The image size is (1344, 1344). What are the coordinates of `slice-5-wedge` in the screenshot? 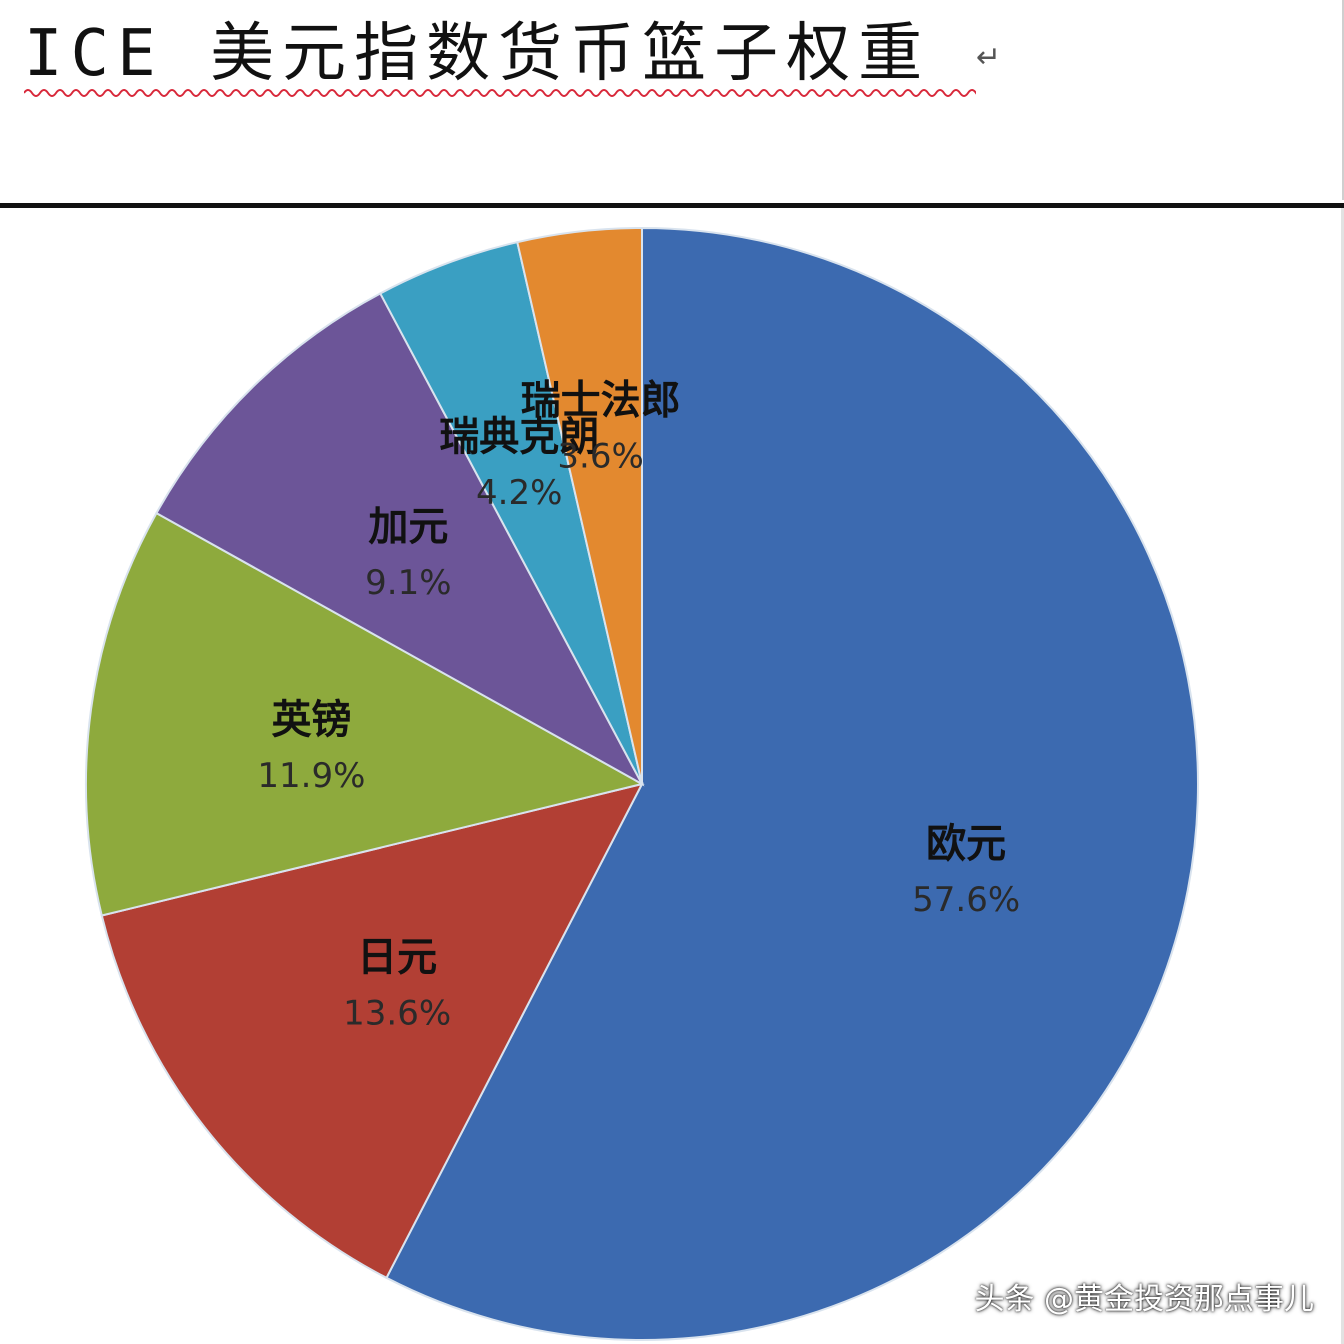 It's located at (579, 505).